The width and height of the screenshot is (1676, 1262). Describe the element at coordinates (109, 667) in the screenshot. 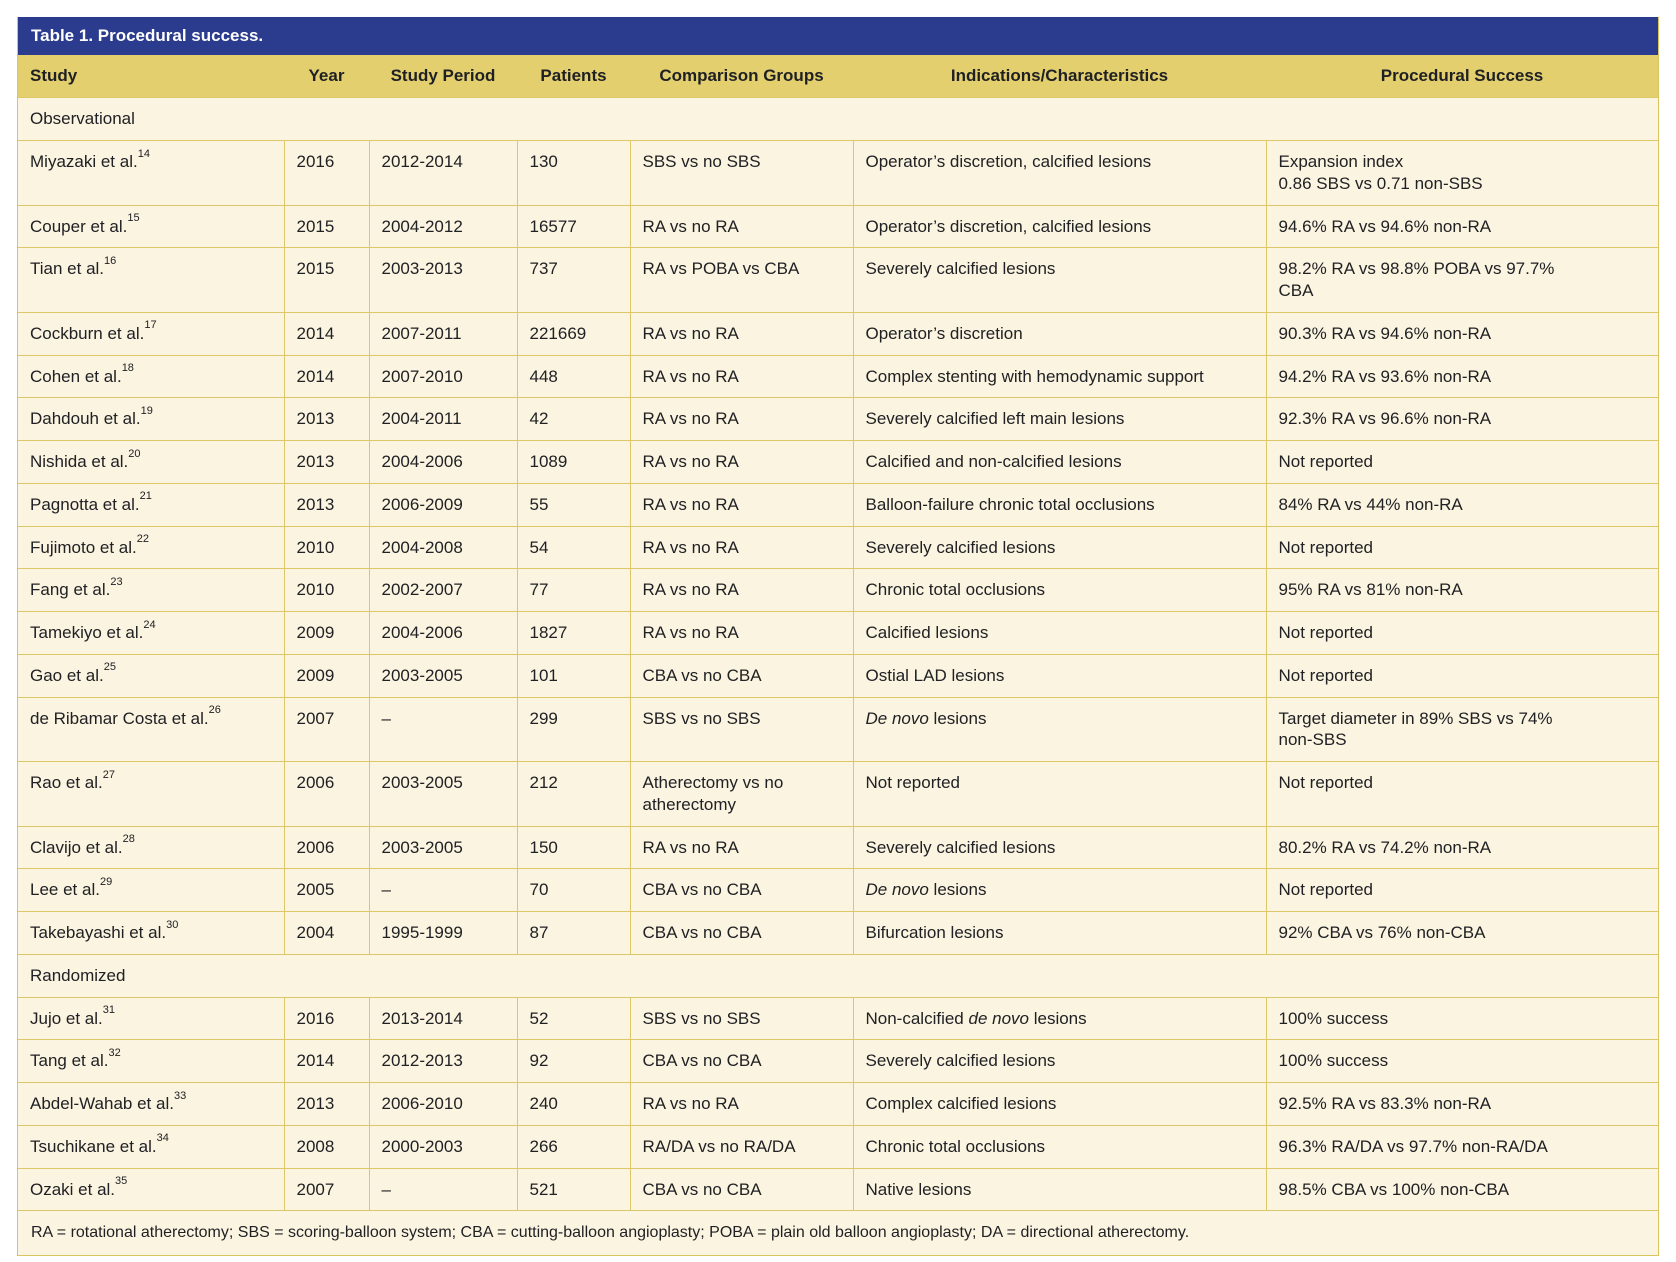

I see `reference-superscript: 25` at that location.